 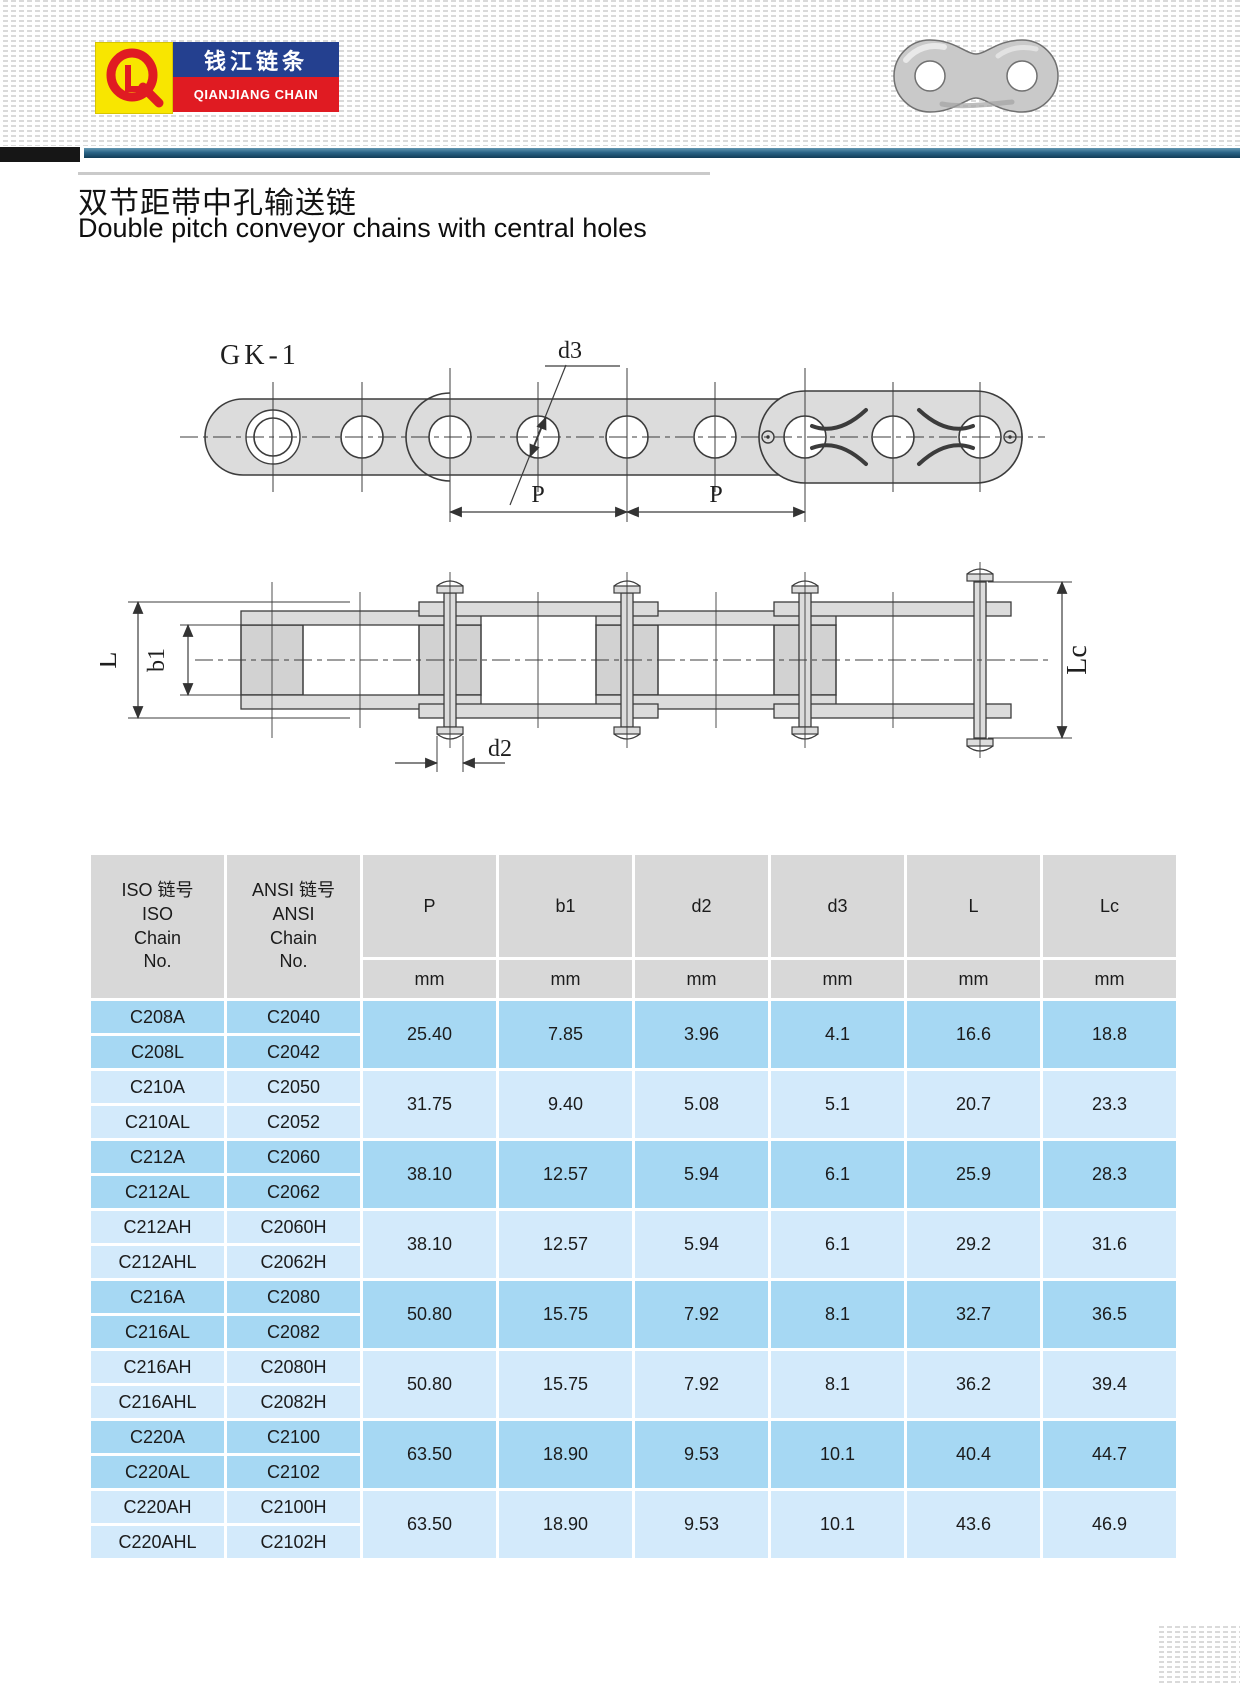 What do you see at coordinates (256, 94) in the screenshot?
I see `brand-name-en: QIANJIANG CHAIN` at bounding box center [256, 94].